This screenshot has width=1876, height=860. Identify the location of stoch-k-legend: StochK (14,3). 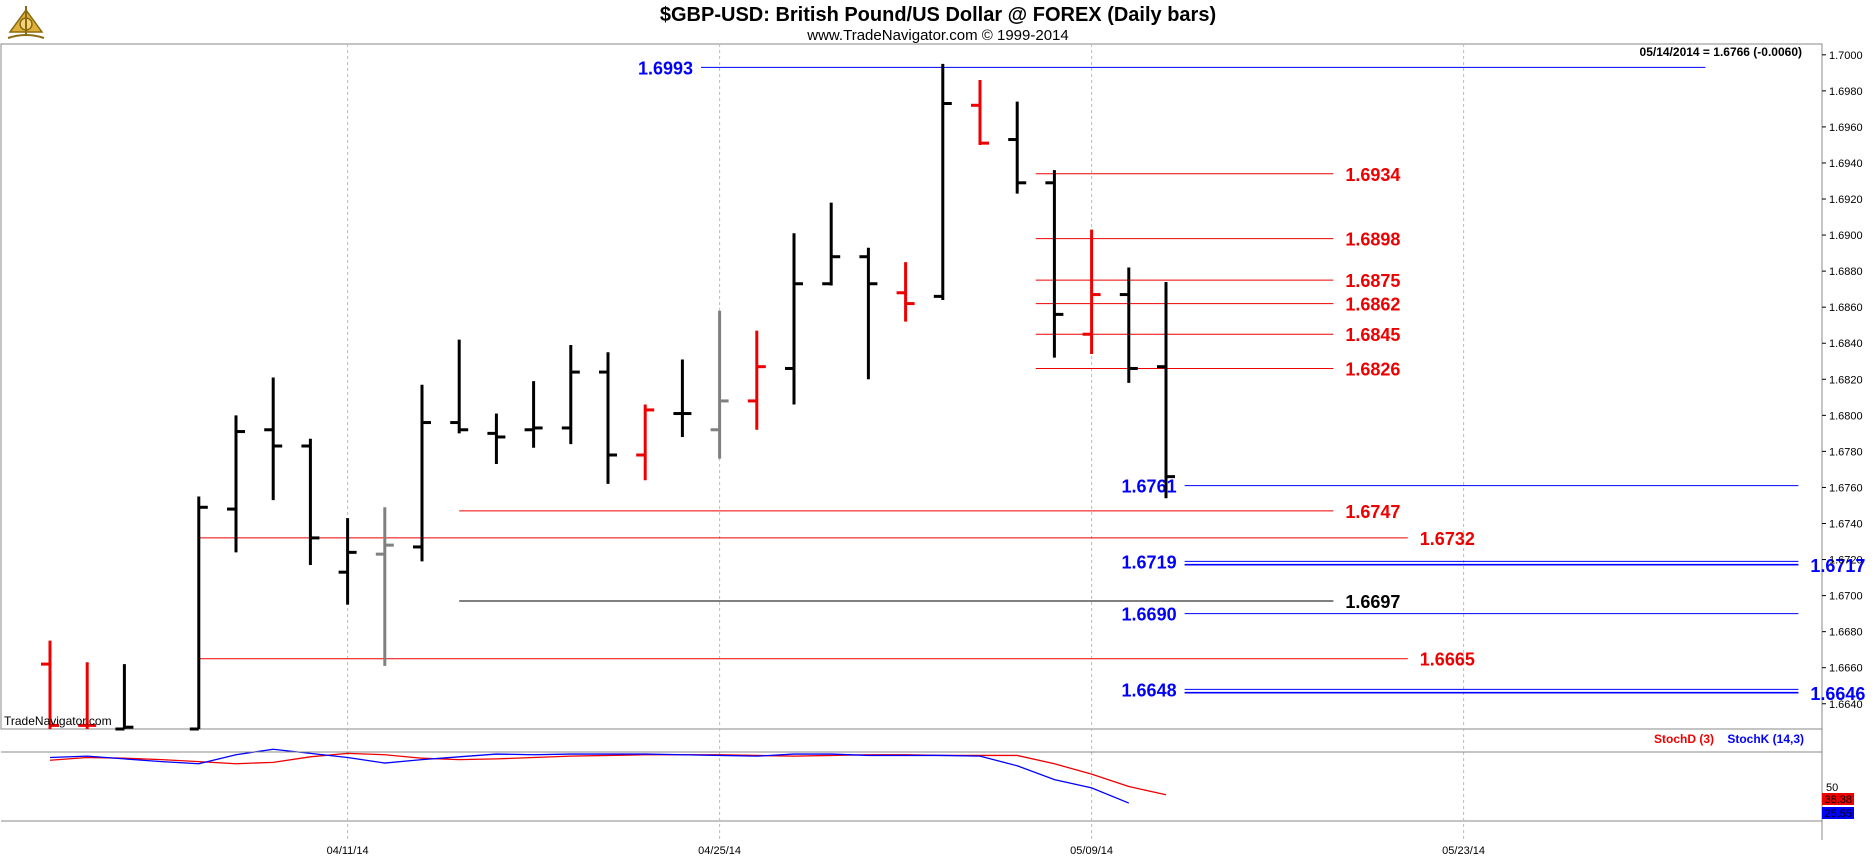
(1765, 739).